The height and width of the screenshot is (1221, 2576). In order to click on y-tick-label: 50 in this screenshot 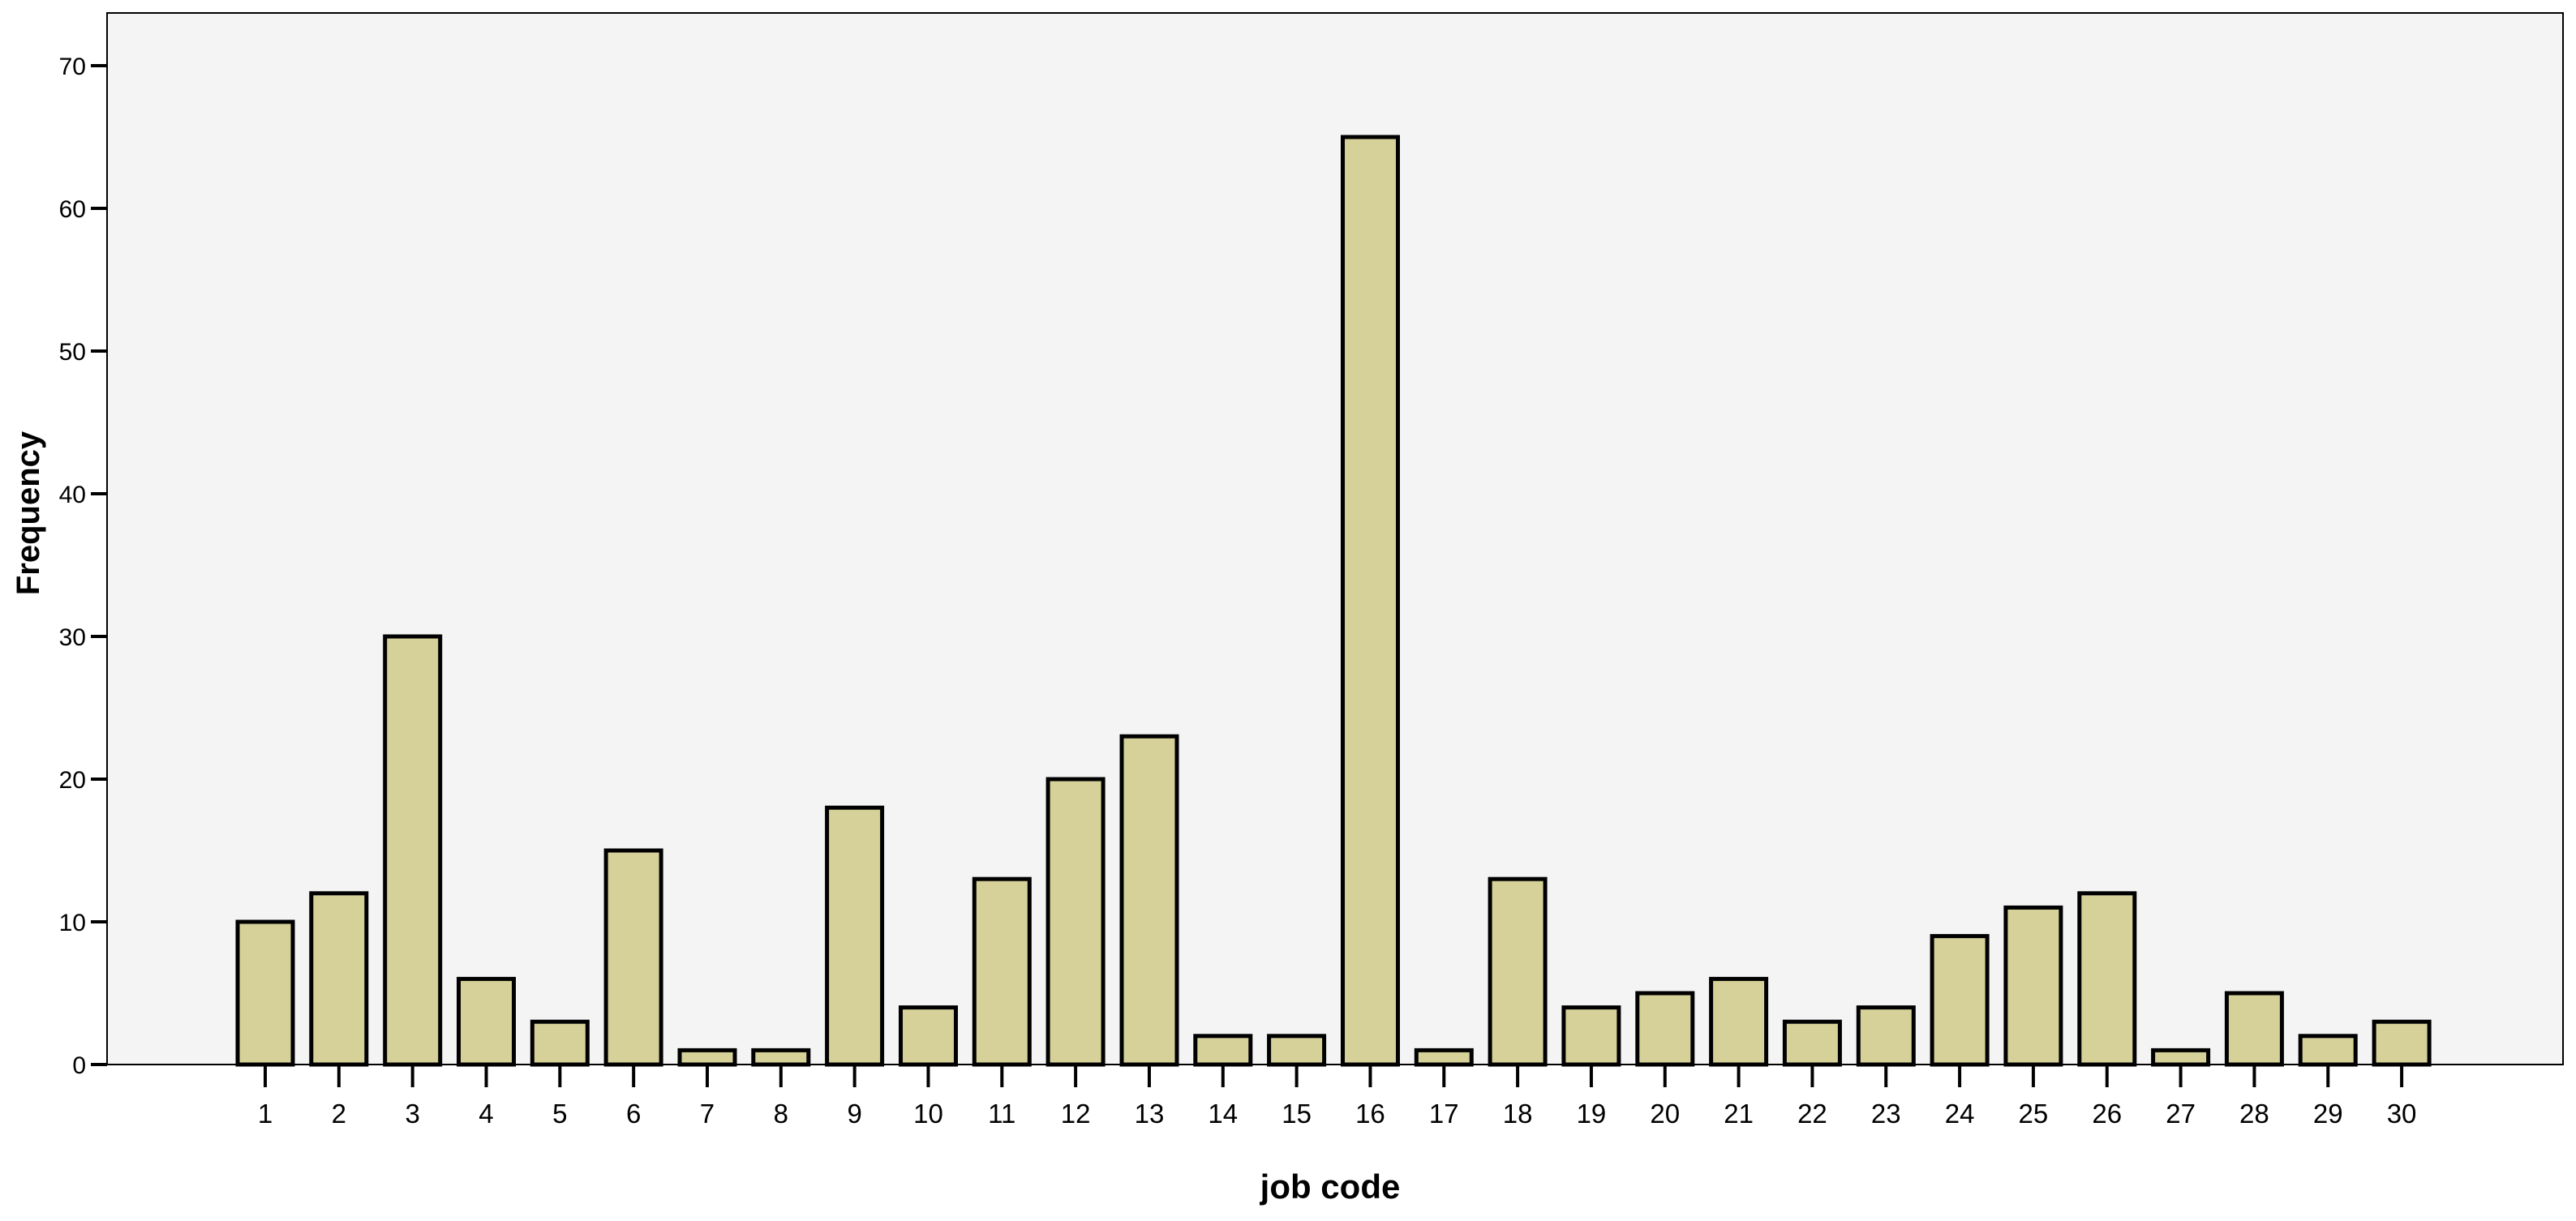, I will do `click(72, 352)`.